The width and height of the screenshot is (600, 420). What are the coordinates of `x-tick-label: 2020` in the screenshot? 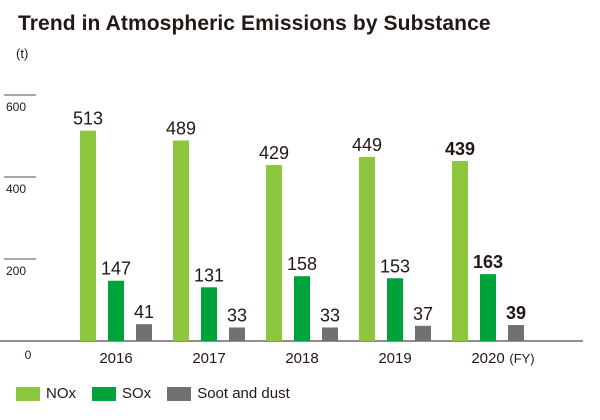 It's located at (487, 358).